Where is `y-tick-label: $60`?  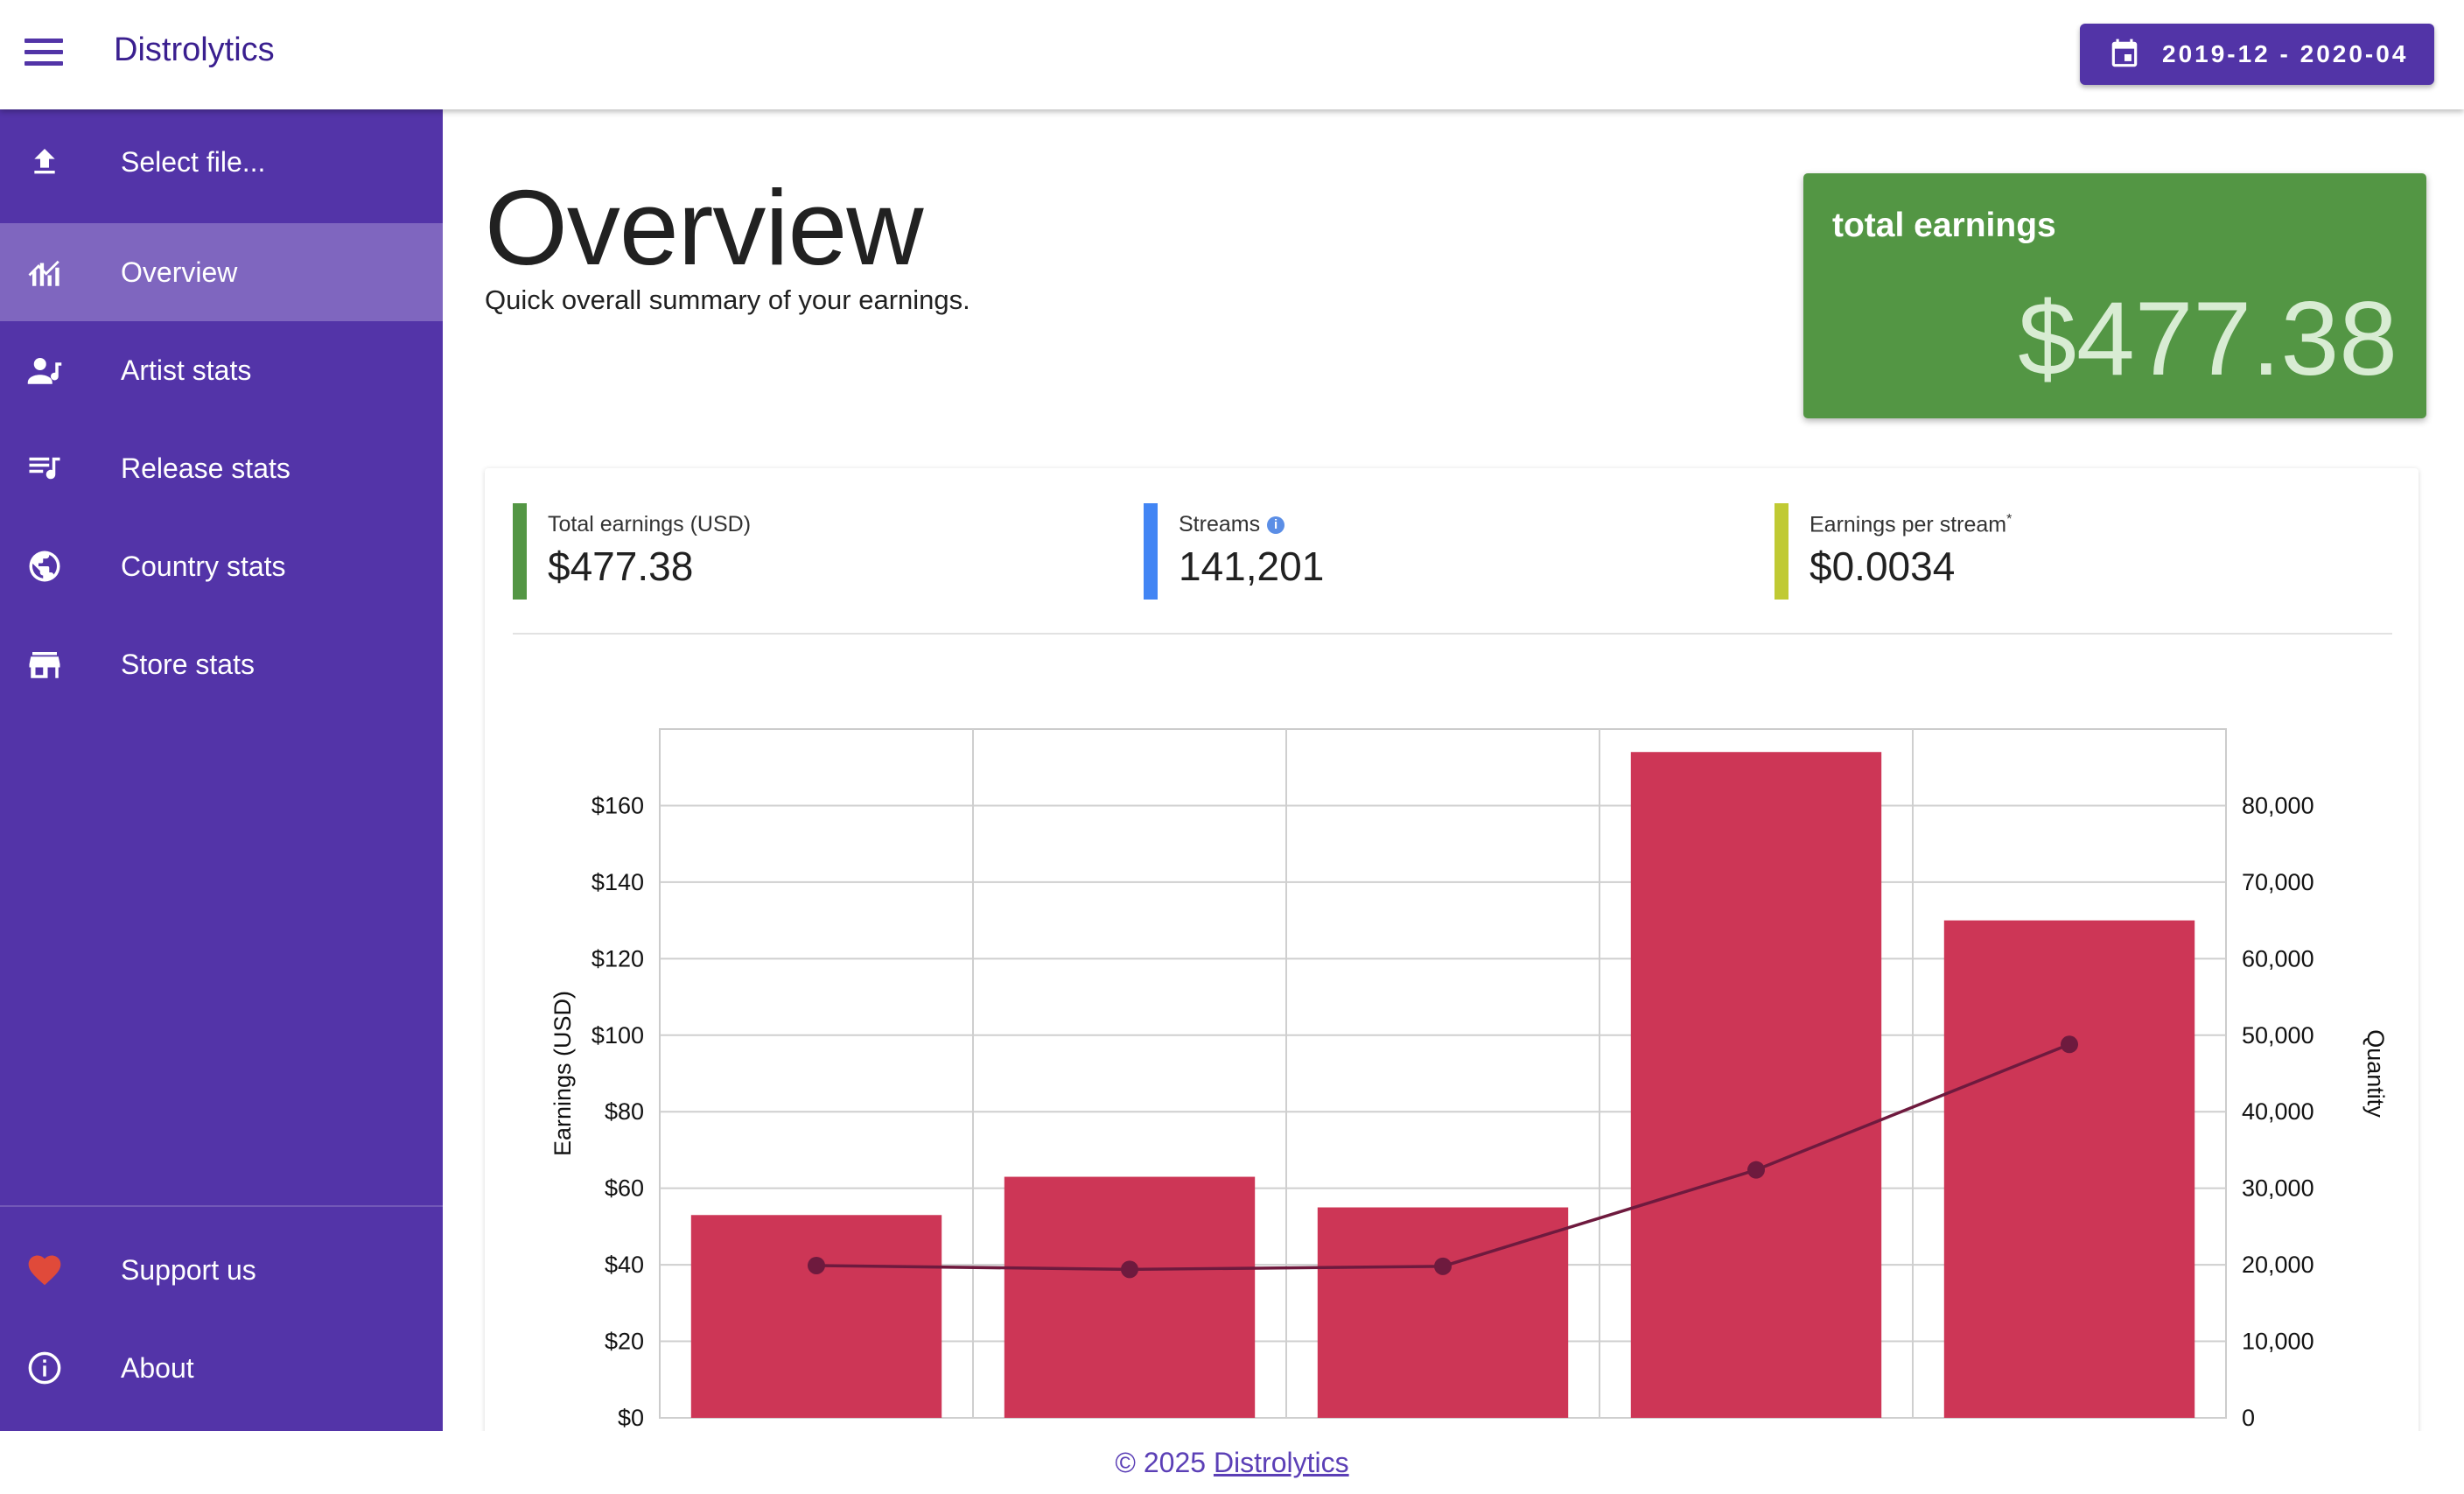 y-tick-label: $60 is located at coordinates (624, 1188).